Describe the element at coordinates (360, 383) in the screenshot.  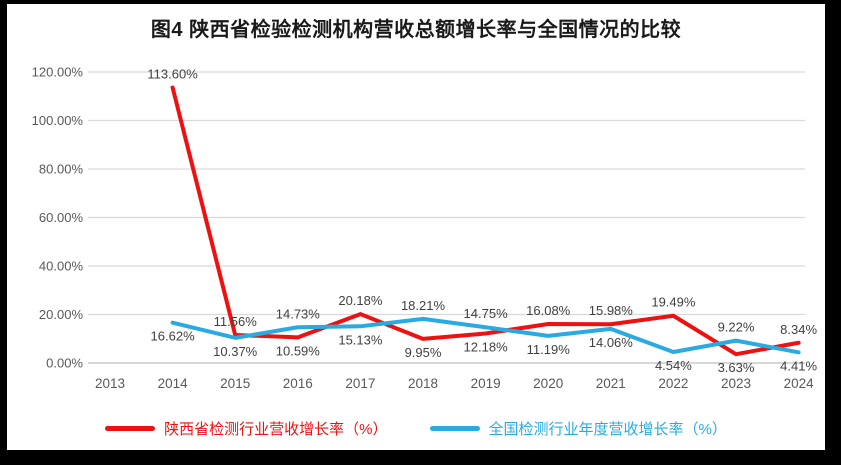
I see `x-axis-tick-label: 2017` at that location.